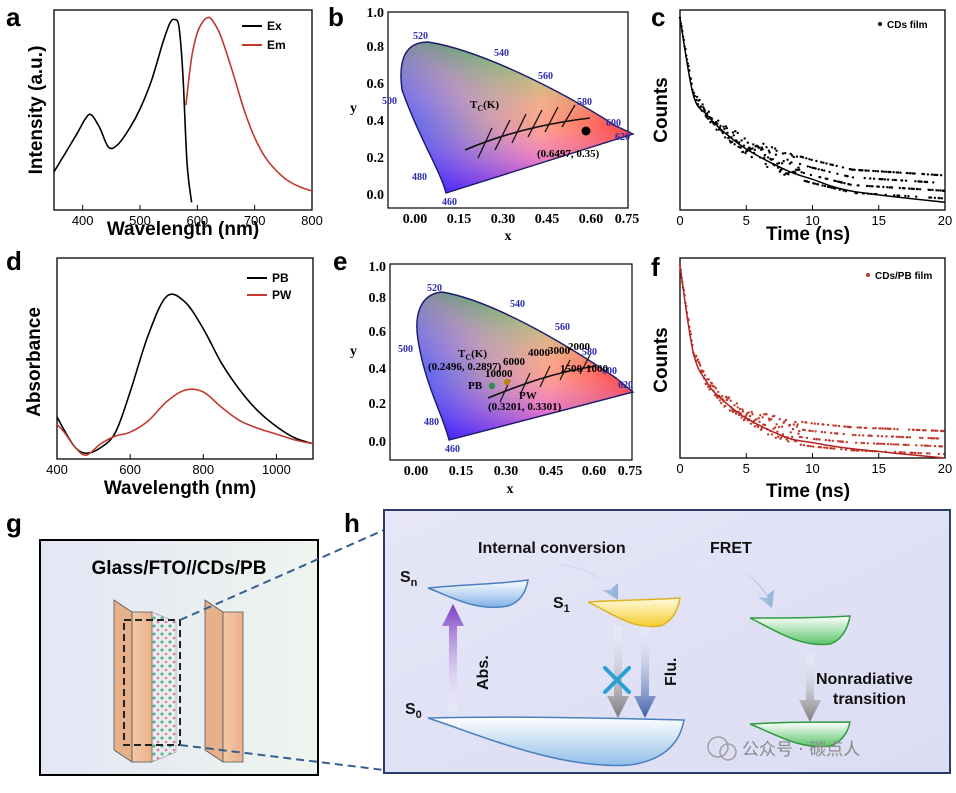 This screenshot has width=956, height=793. Describe the element at coordinates (449, 202) in the screenshot. I see `wl-460-b: 460` at that location.